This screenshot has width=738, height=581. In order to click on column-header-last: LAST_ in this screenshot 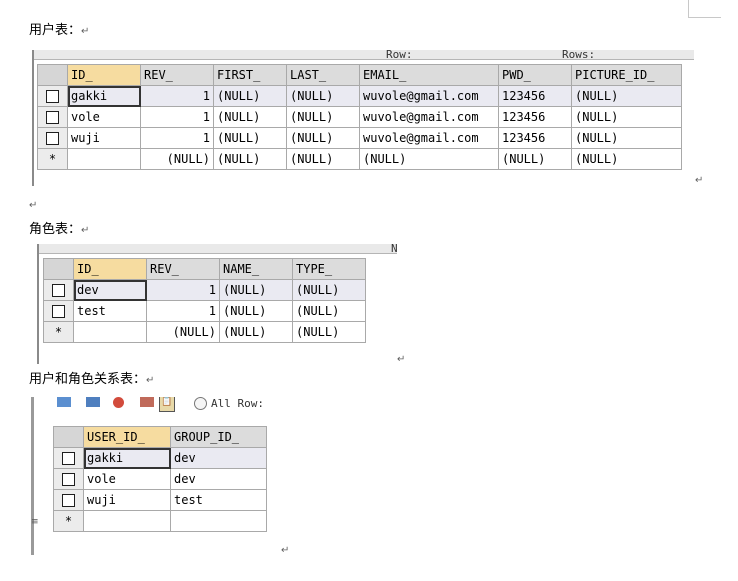, I will do `click(323, 75)`.